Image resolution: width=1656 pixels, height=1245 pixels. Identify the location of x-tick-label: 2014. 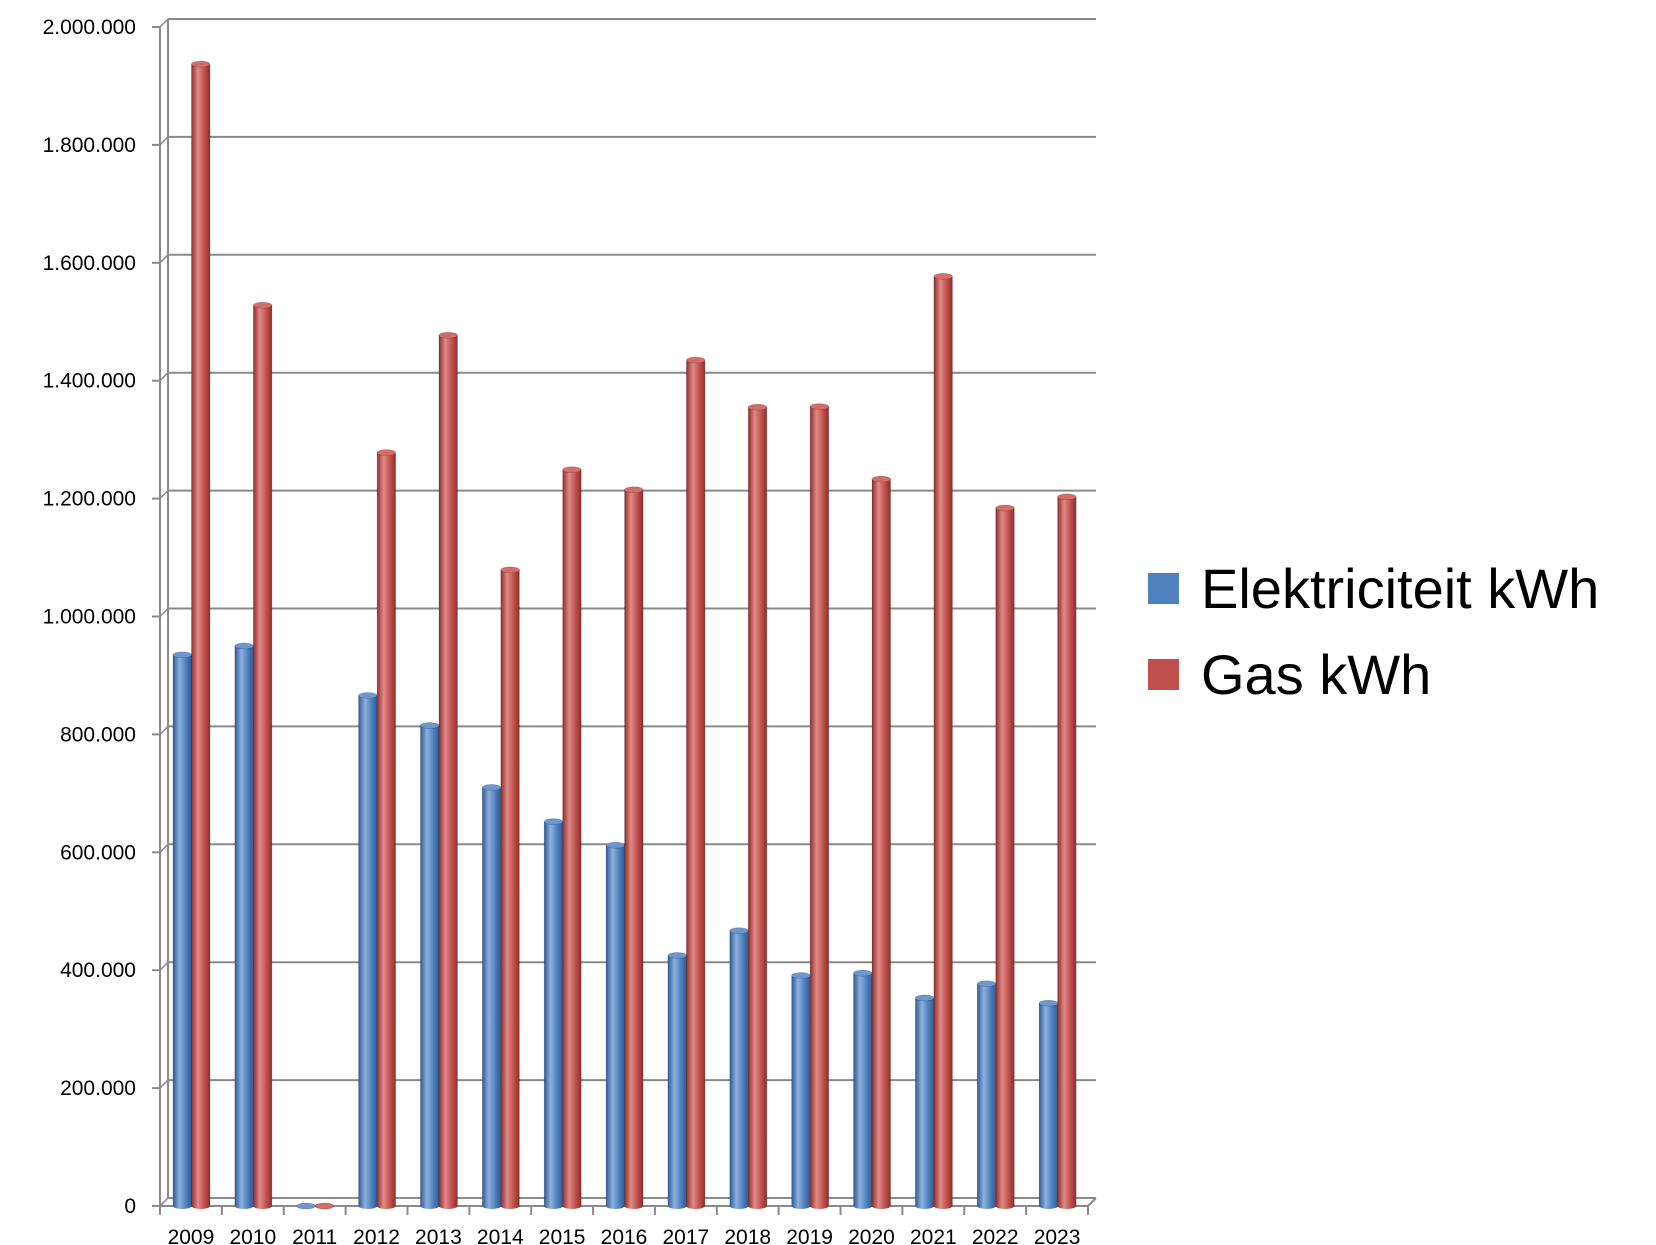
(500, 1235).